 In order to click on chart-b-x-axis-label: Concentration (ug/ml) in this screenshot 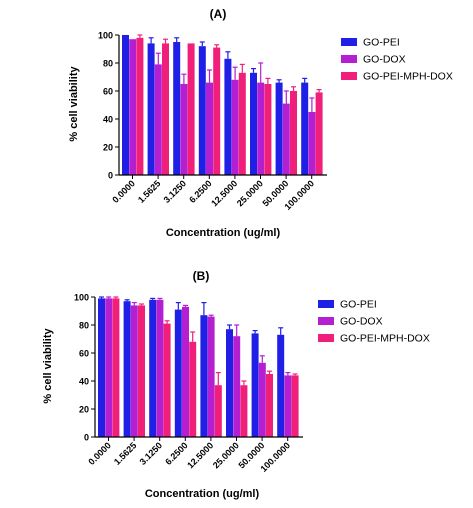, I will do `click(202, 494)`.